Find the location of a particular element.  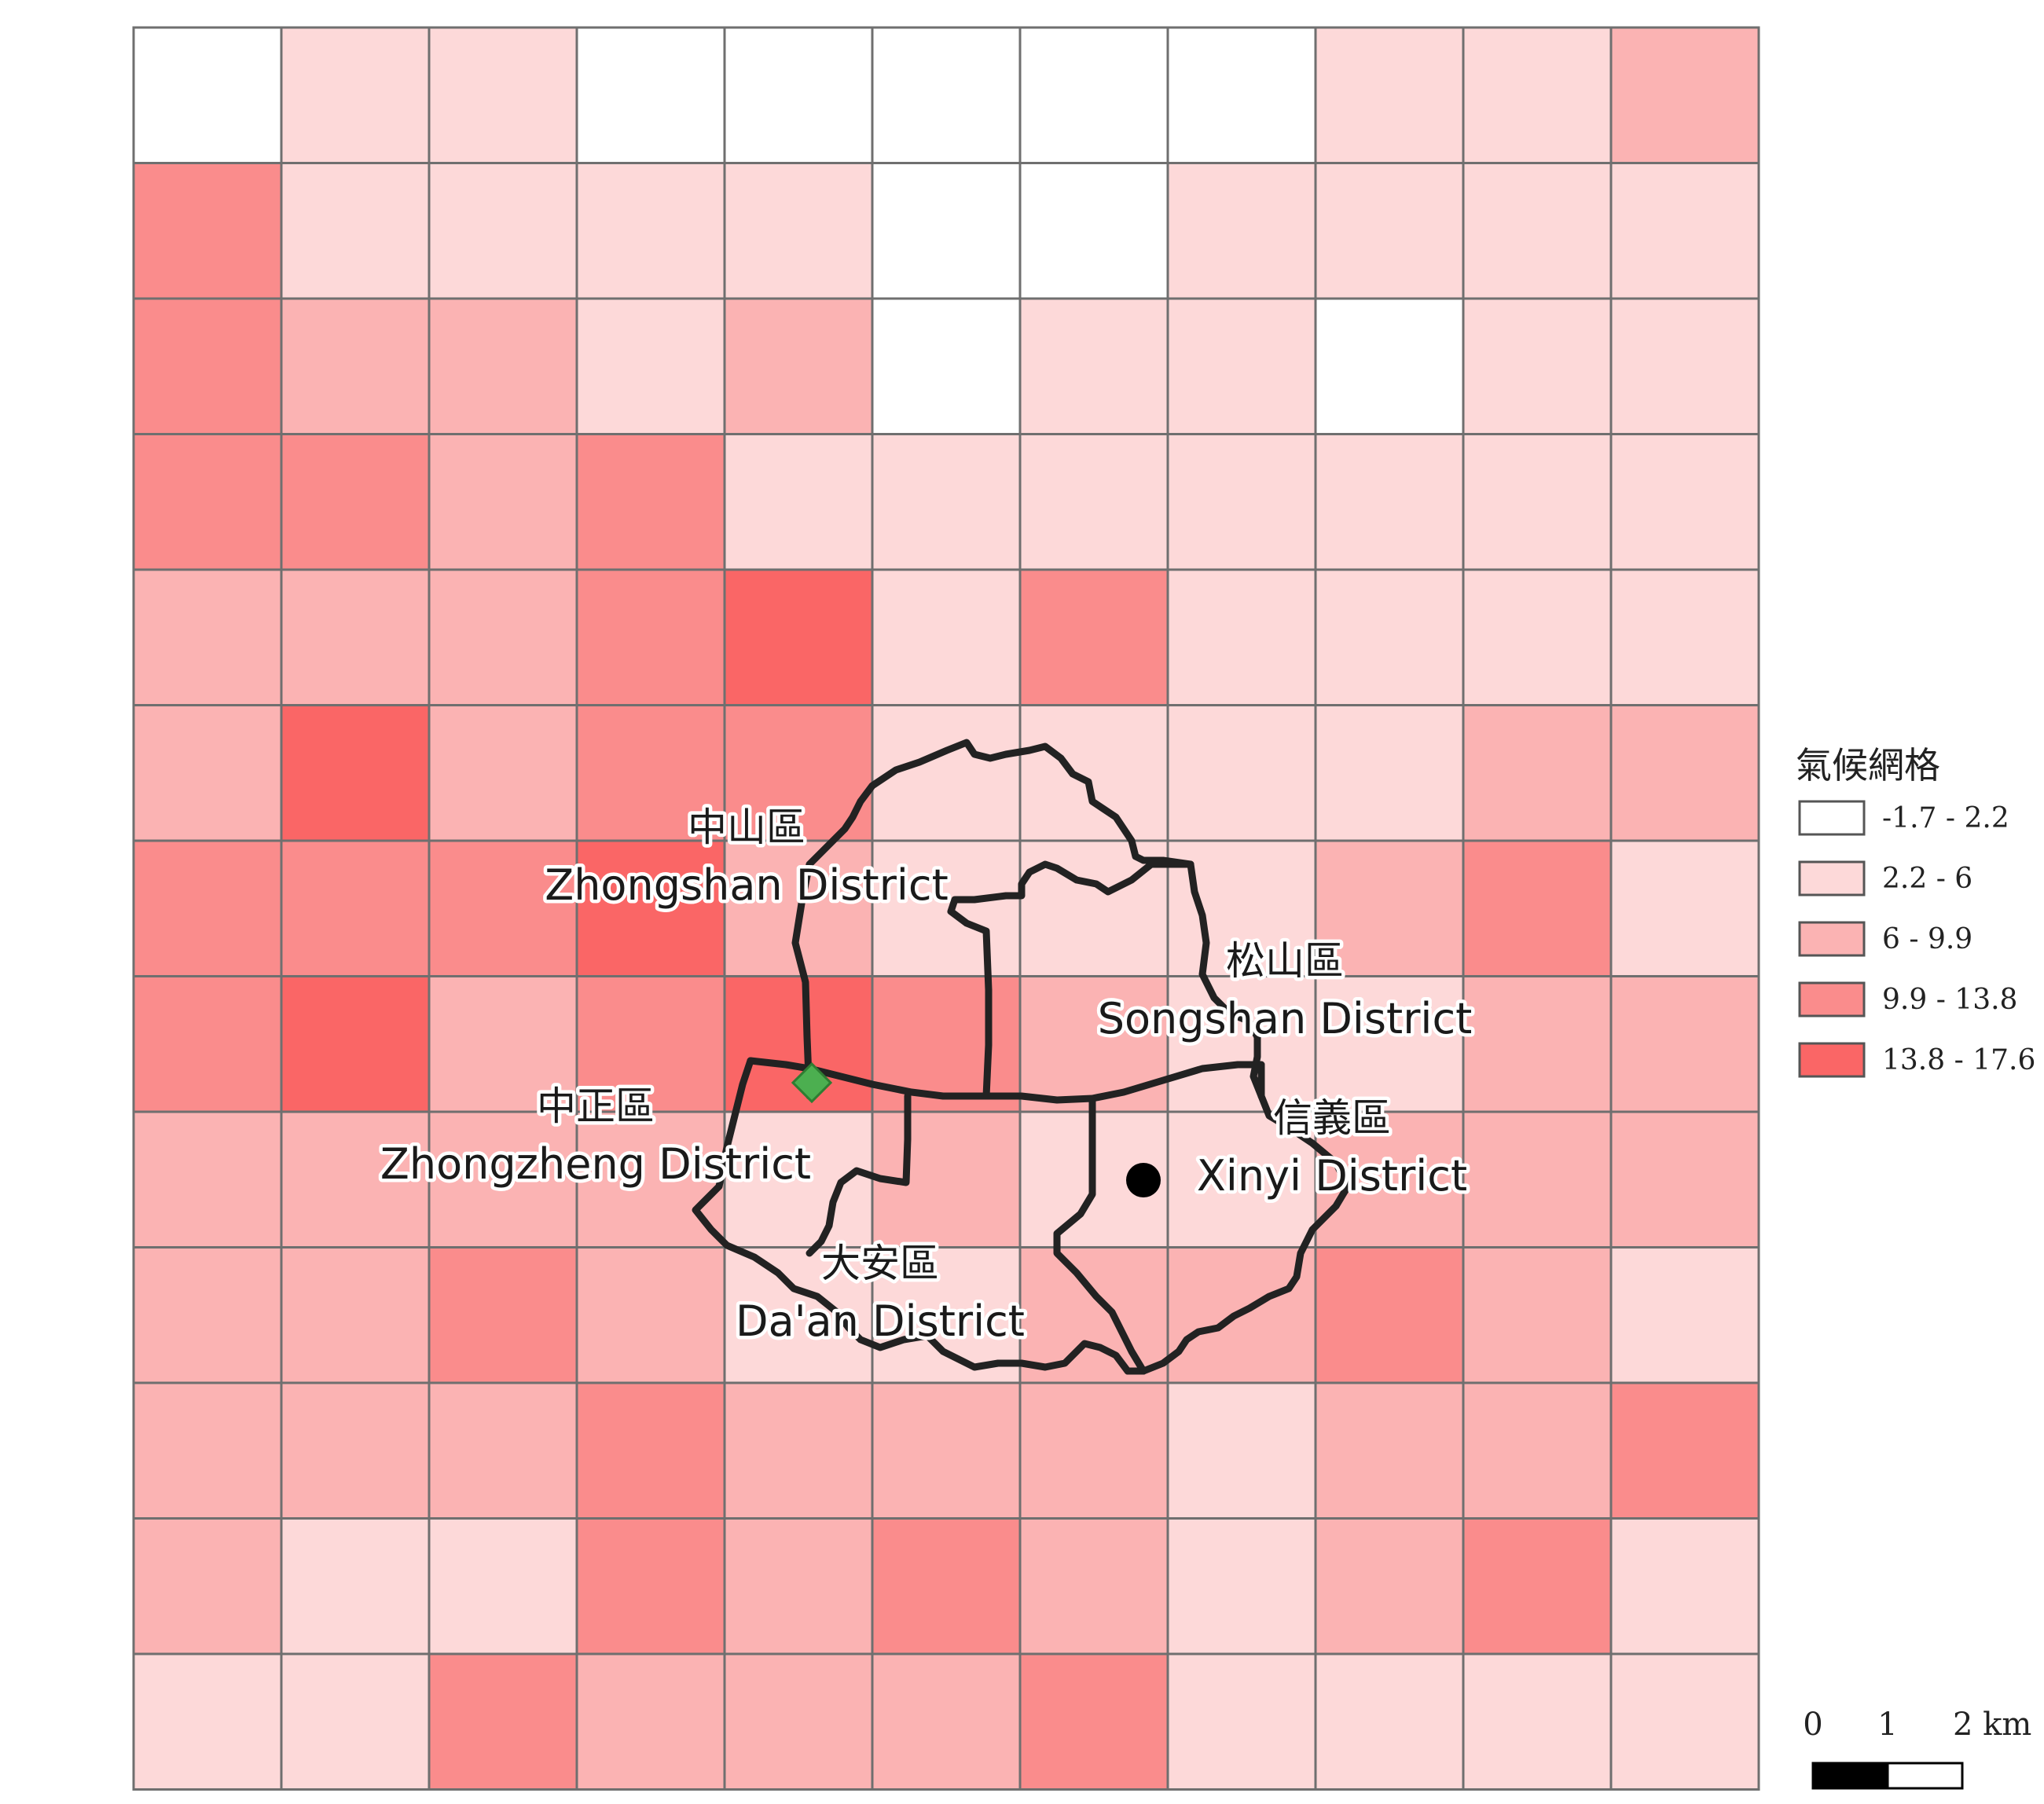

district-boundaries is located at coordinates (1022, 1057).